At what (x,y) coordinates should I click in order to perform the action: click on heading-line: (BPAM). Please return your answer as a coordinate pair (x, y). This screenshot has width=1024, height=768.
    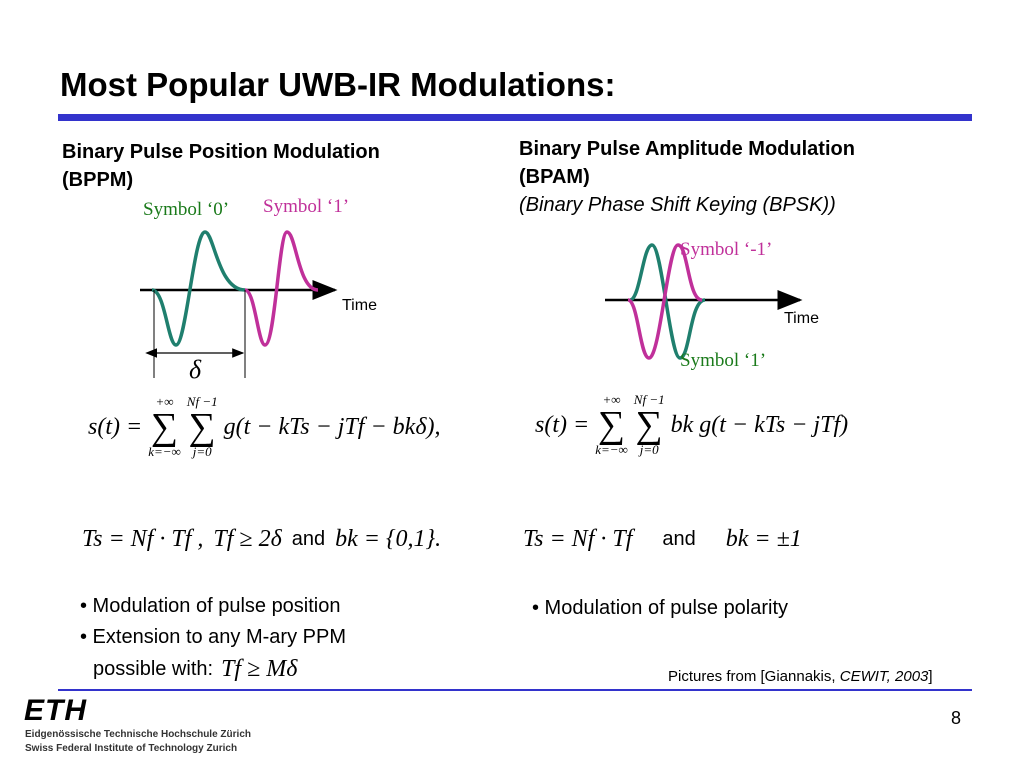
    Looking at the image, I should click on (554, 177).